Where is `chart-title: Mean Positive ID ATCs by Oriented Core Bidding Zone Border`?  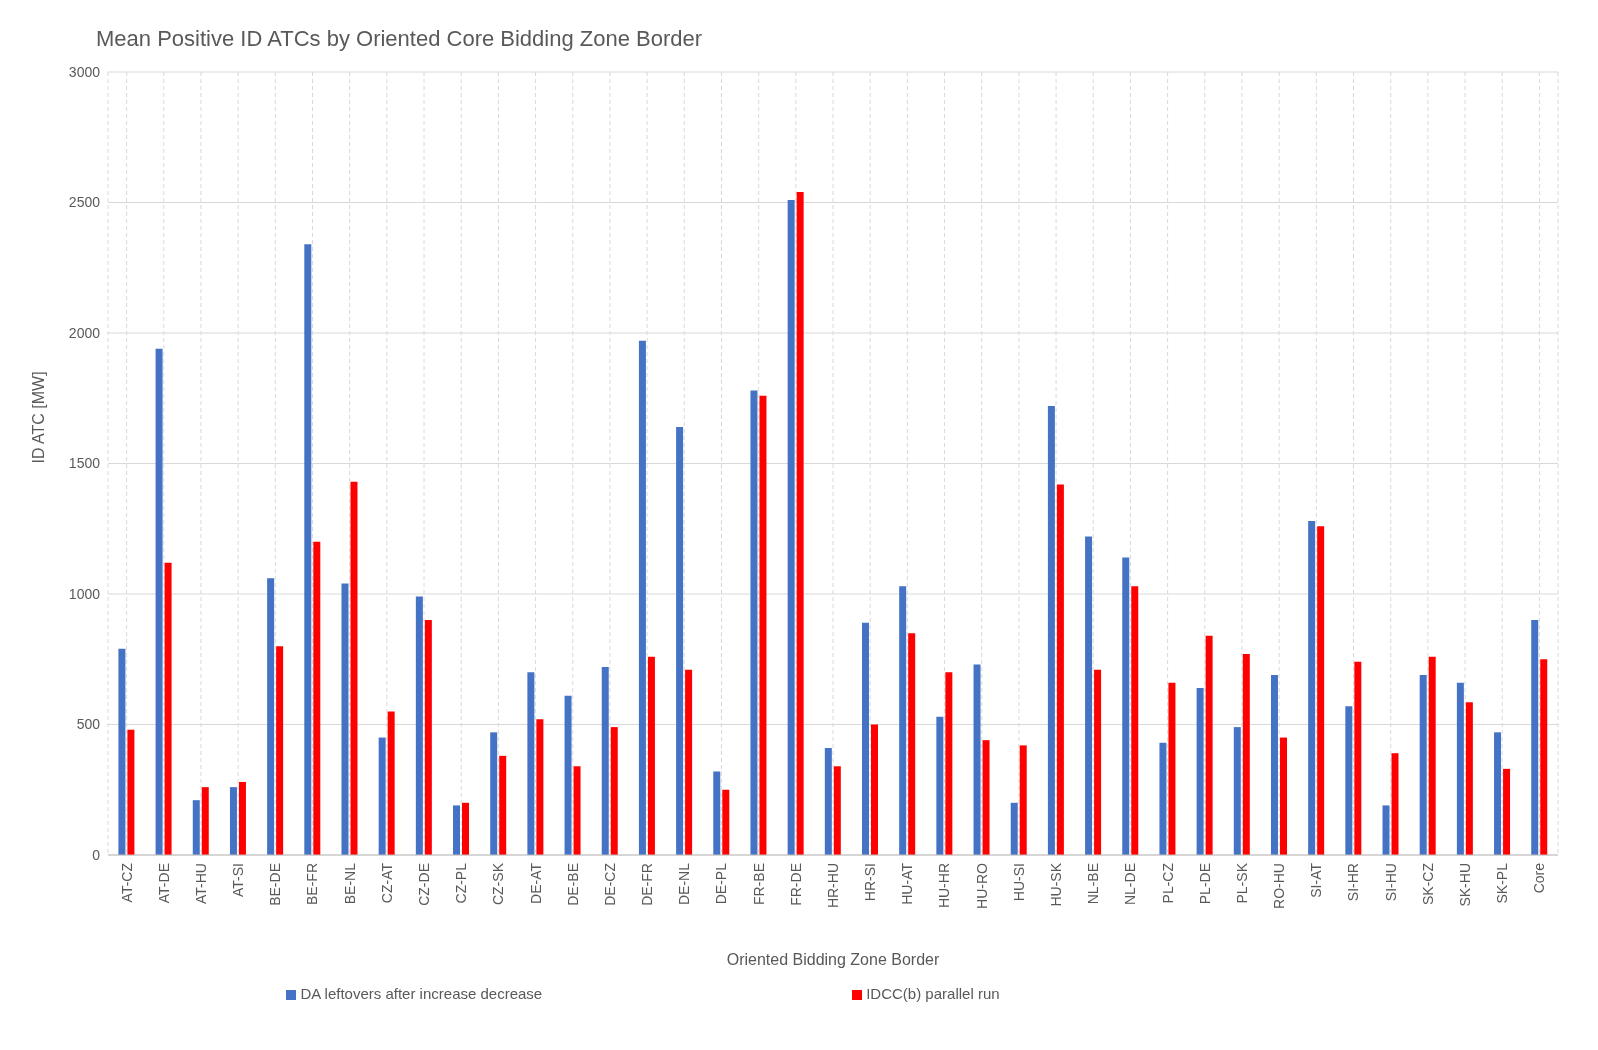
chart-title: Mean Positive ID ATCs by Oriented Core Bidding Zone Border is located at coordinates (399, 38).